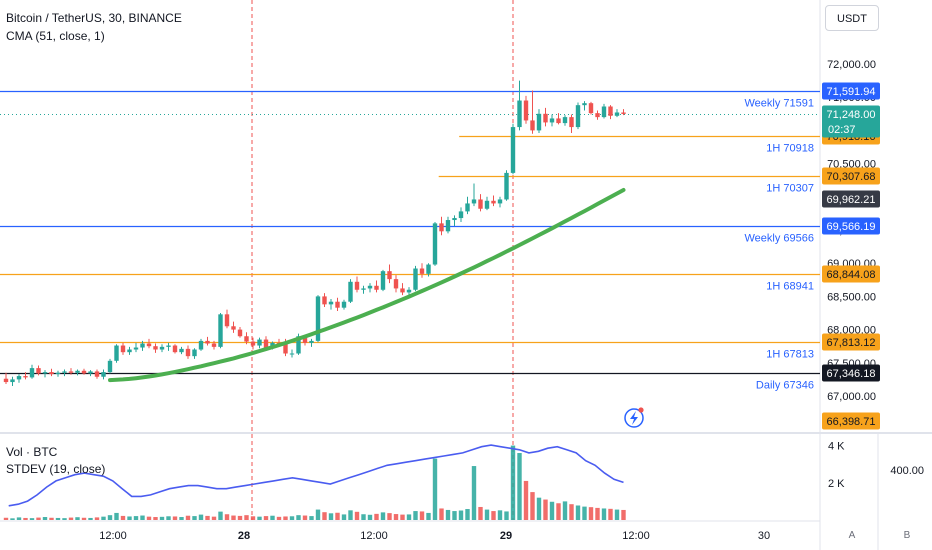  Describe the element at coordinates (55, 36) in the screenshot. I see `cma-indicator-label: CMA (51, close, 1)` at that location.